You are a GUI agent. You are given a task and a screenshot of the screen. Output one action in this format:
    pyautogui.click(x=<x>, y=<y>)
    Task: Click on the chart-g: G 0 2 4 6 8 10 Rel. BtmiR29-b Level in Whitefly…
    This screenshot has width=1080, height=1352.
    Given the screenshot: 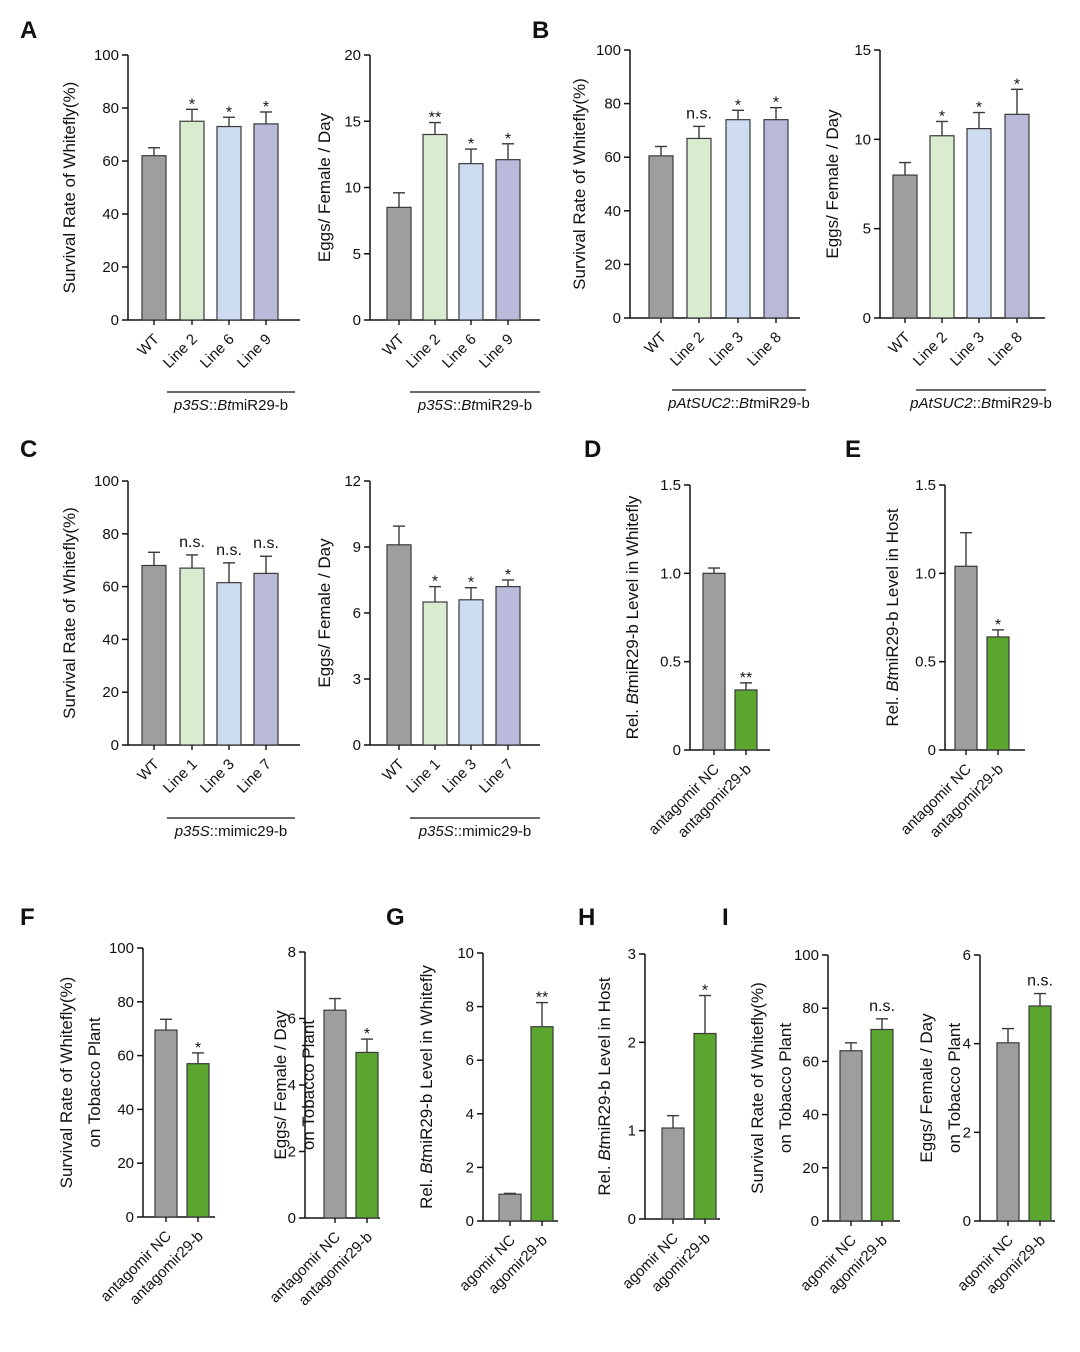 What is the action you would take?
    pyautogui.click(x=472, y=1100)
    